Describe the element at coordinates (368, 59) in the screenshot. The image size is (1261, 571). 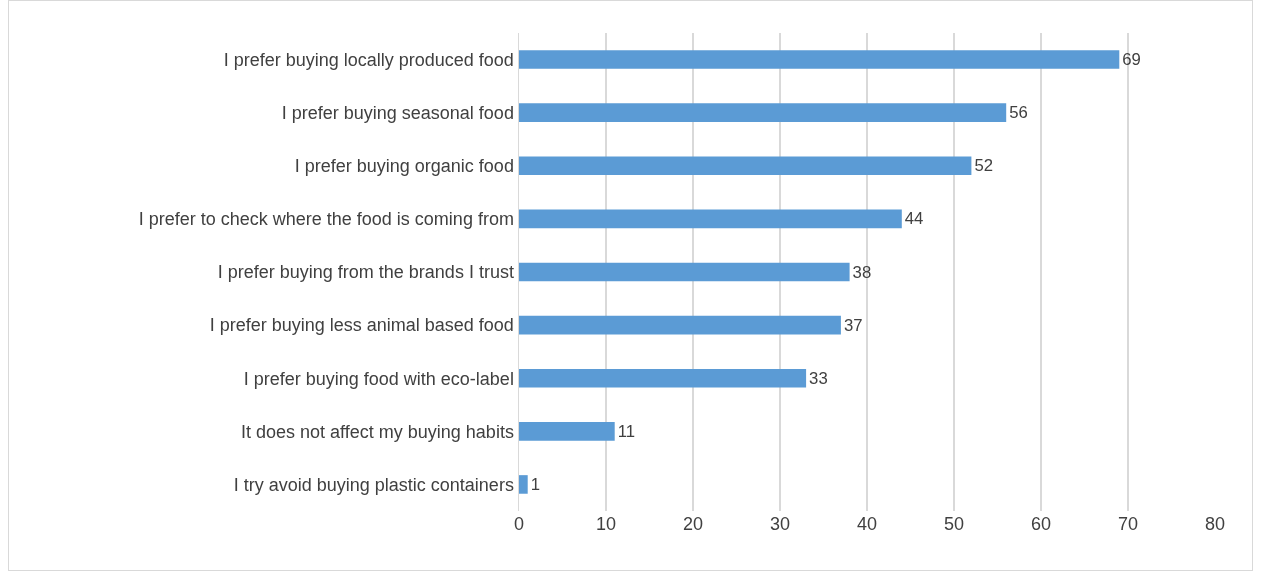
I see `y-tick-label: I prefer buying locally produced food` at that location.